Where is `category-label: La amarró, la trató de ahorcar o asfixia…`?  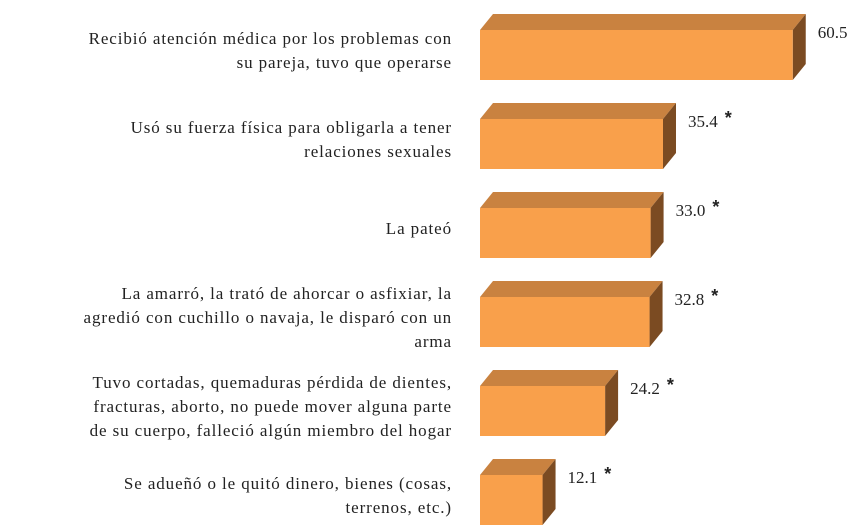
category-label: La amarró, la trató de ahorcar o asfixia… is located at coordinates (226, 318).